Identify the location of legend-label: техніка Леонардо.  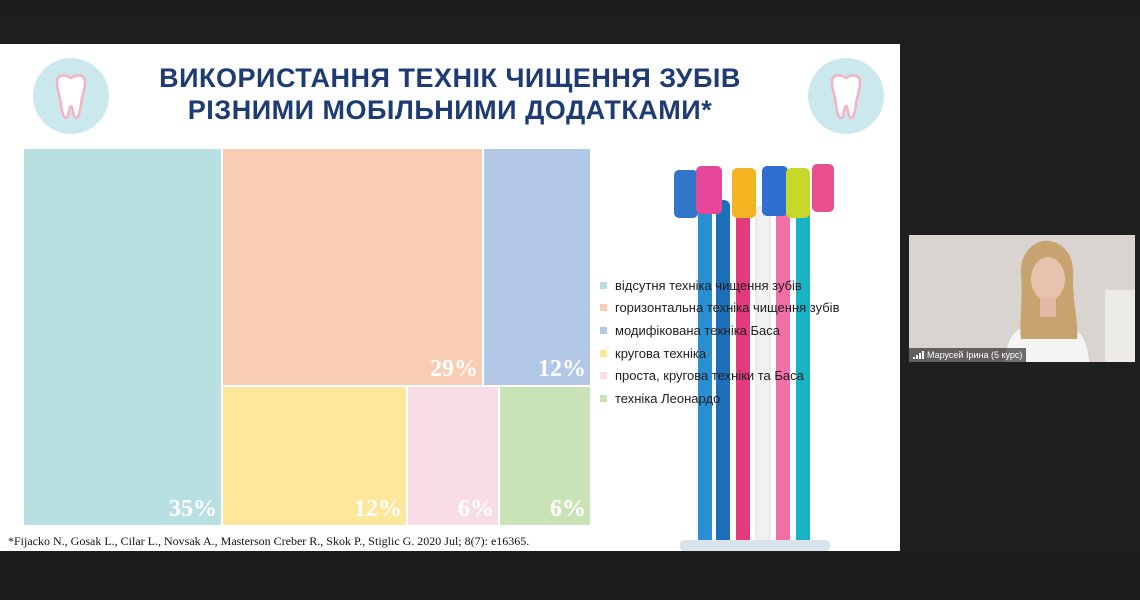
(668, 398).